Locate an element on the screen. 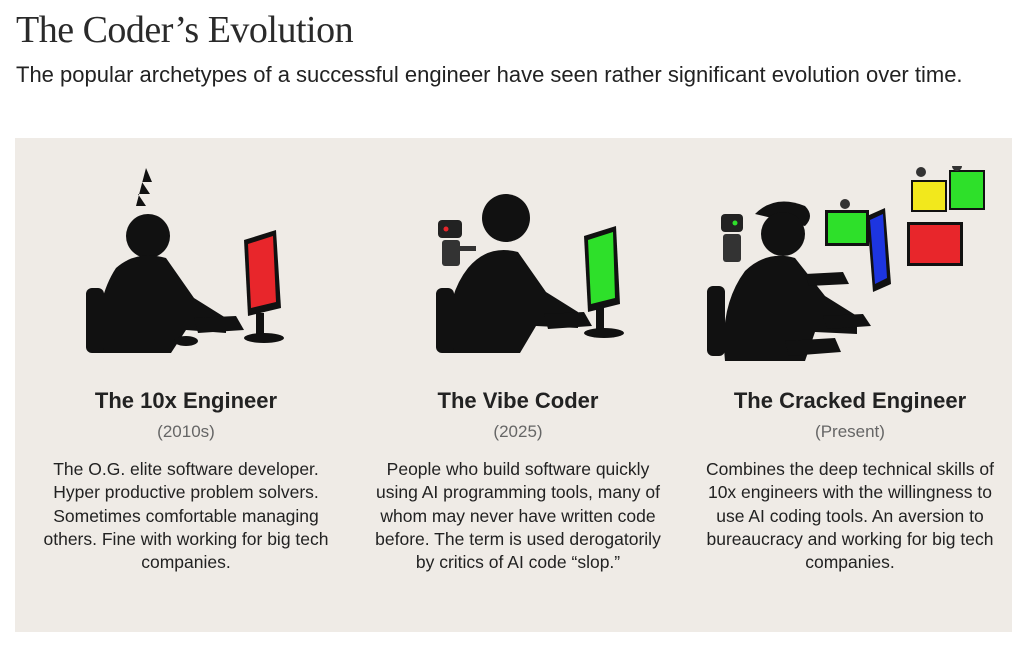 Image resolution: width=1026 pixels, height=648 pixels. archetype-name: The Vibe Coder is located at coordinates (518, 400).